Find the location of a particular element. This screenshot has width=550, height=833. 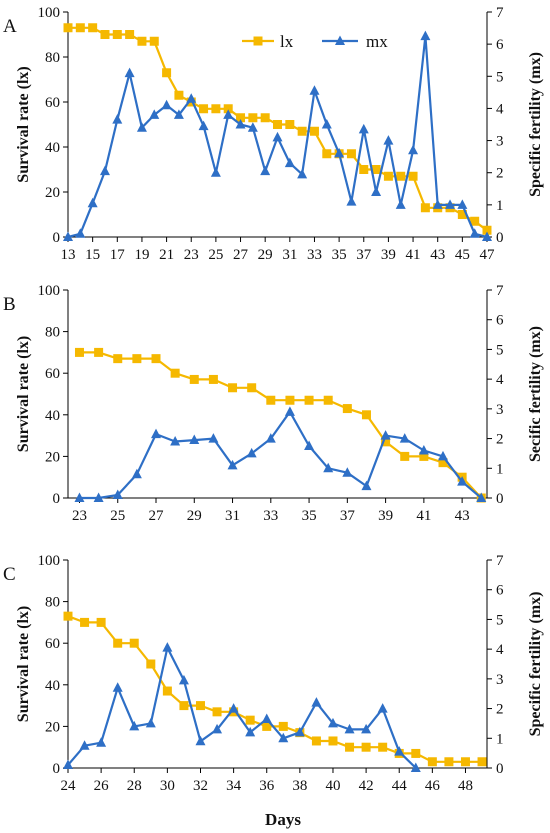

x-tick-label: 23 is located at coordinates (79, 516).